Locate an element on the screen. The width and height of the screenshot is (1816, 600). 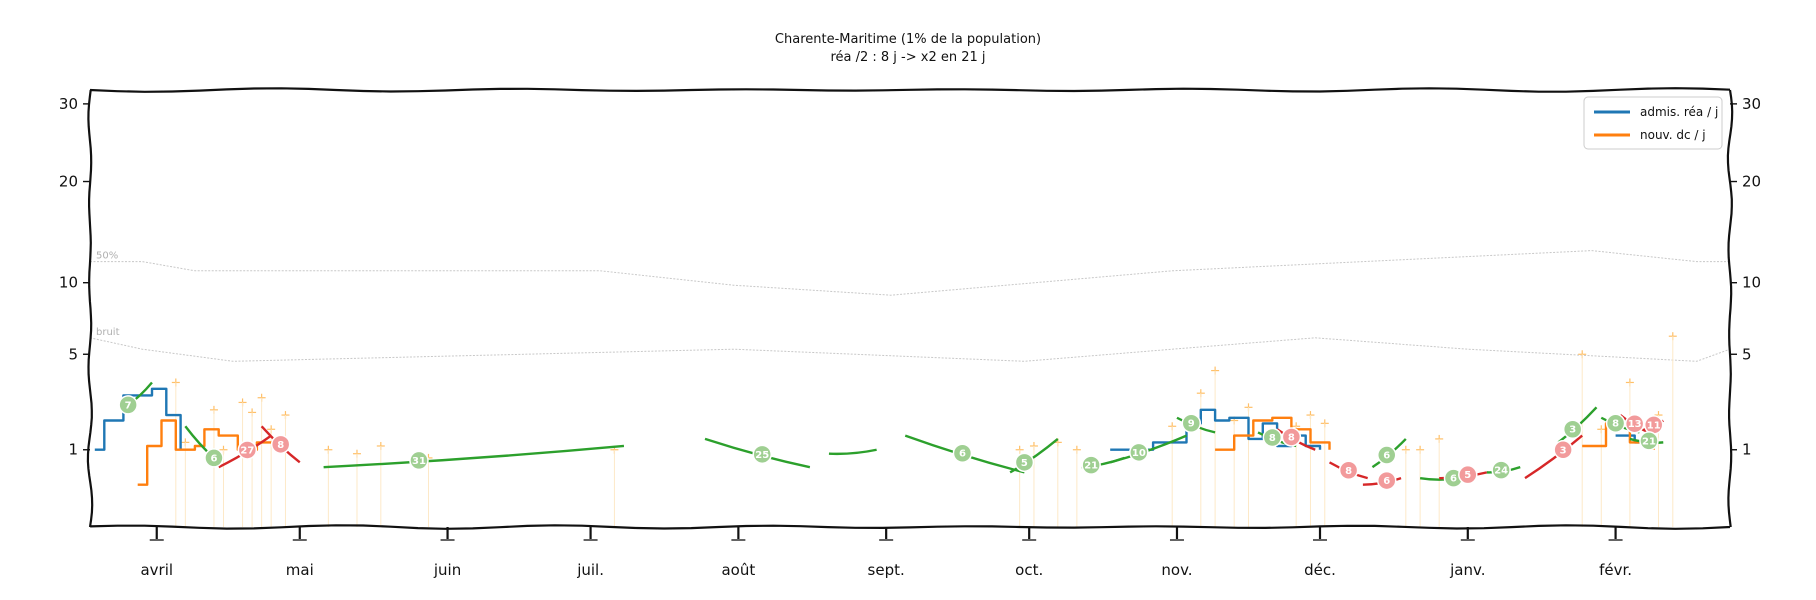
legend: admis. réa / j nouv. dc / j is located at coordinates (1653, 123).